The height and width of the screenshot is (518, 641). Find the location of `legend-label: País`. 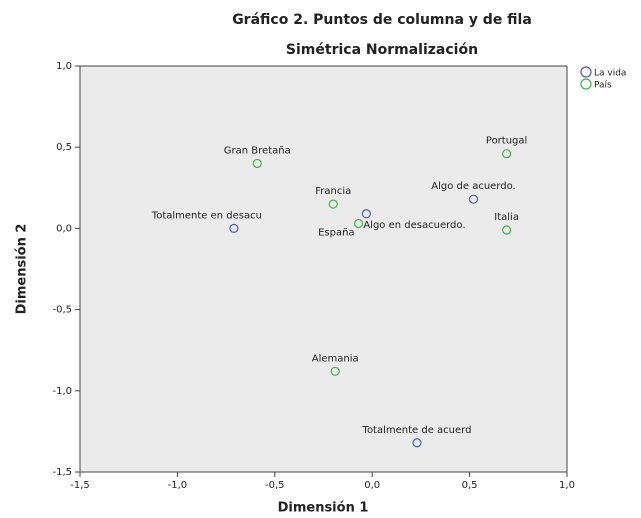

legend-label: País is located at coordinates (603, 86).